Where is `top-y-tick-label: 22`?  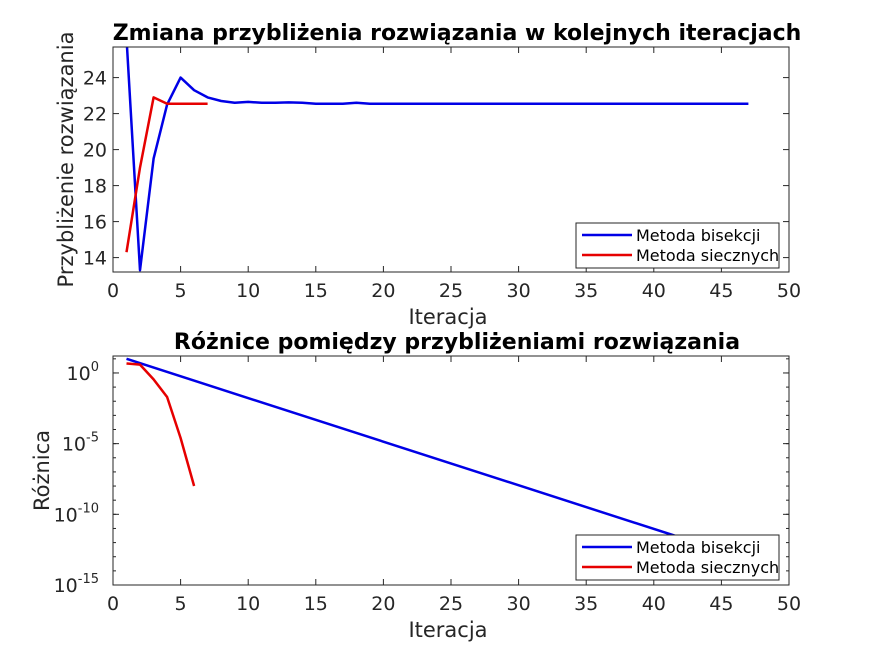
top-y-tick-label: 22 is located at coordinates (95, 115).